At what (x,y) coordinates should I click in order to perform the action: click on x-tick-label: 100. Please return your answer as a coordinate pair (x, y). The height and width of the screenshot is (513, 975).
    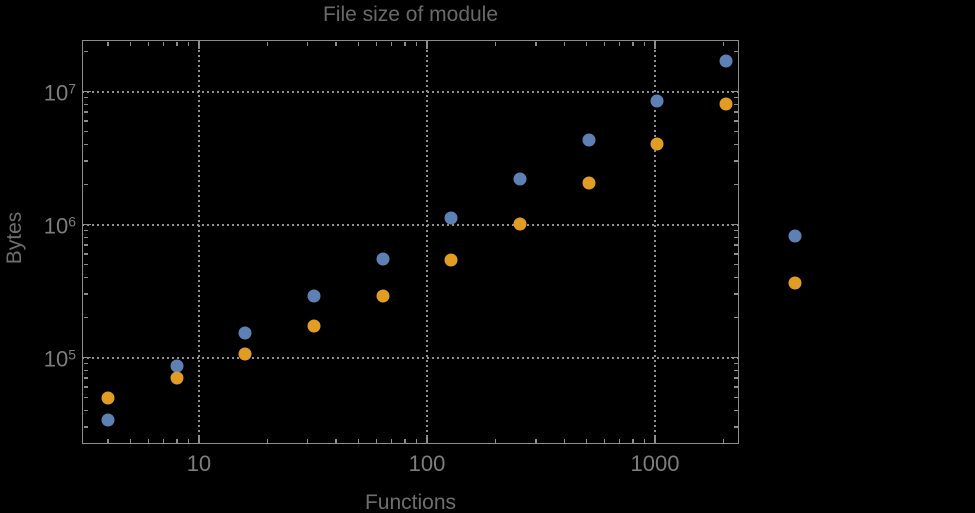
    Looking at the image, I should click on (427, 463).